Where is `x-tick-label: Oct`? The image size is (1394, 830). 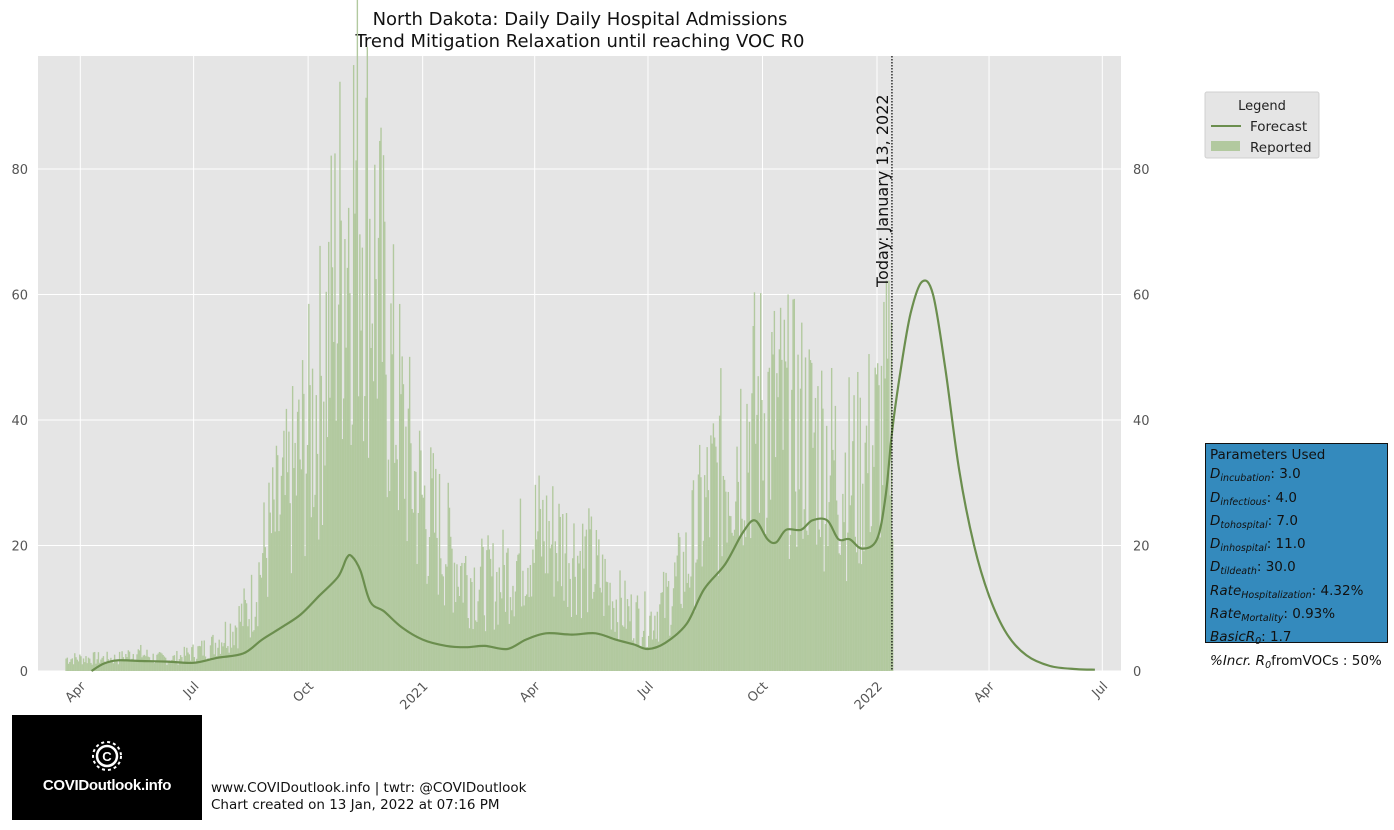
x-tick-label: Oct is located at coordinates (758, 692).